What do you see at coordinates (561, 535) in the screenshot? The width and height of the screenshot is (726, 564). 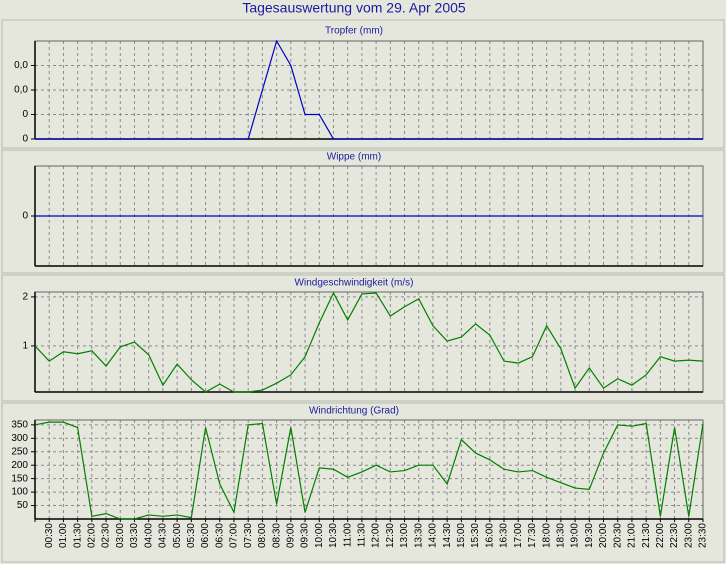 I see `x-tick-label: 18:30` at bounding box center [561, 535].